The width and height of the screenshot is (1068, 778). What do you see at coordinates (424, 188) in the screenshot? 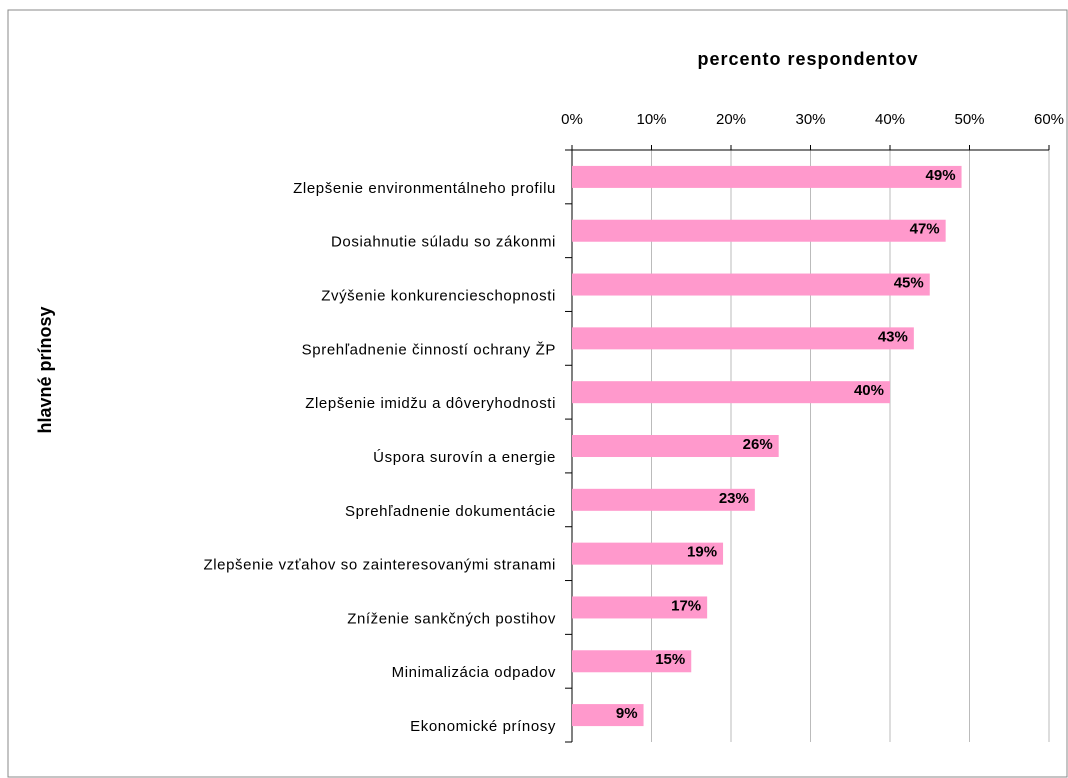
I see `y-tick-label: Zlepšenie environmentálneho profilu` at bounding box center [424, 188].